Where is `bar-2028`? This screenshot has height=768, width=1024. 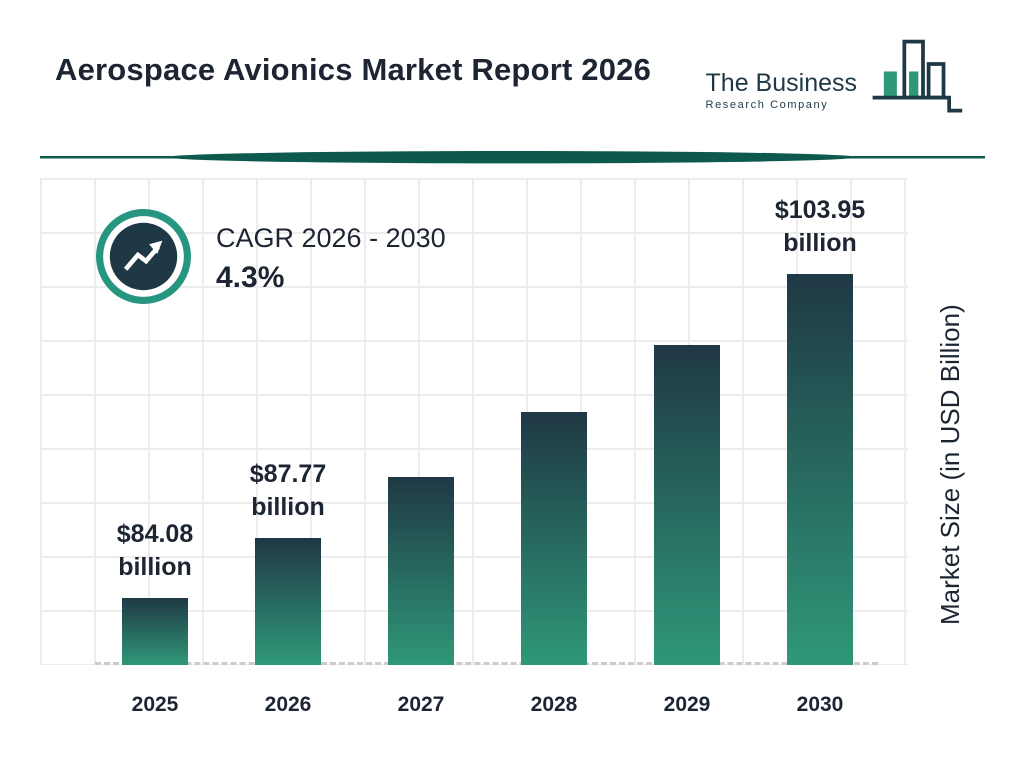
bar-2028 is located at coordinates (554, 538).